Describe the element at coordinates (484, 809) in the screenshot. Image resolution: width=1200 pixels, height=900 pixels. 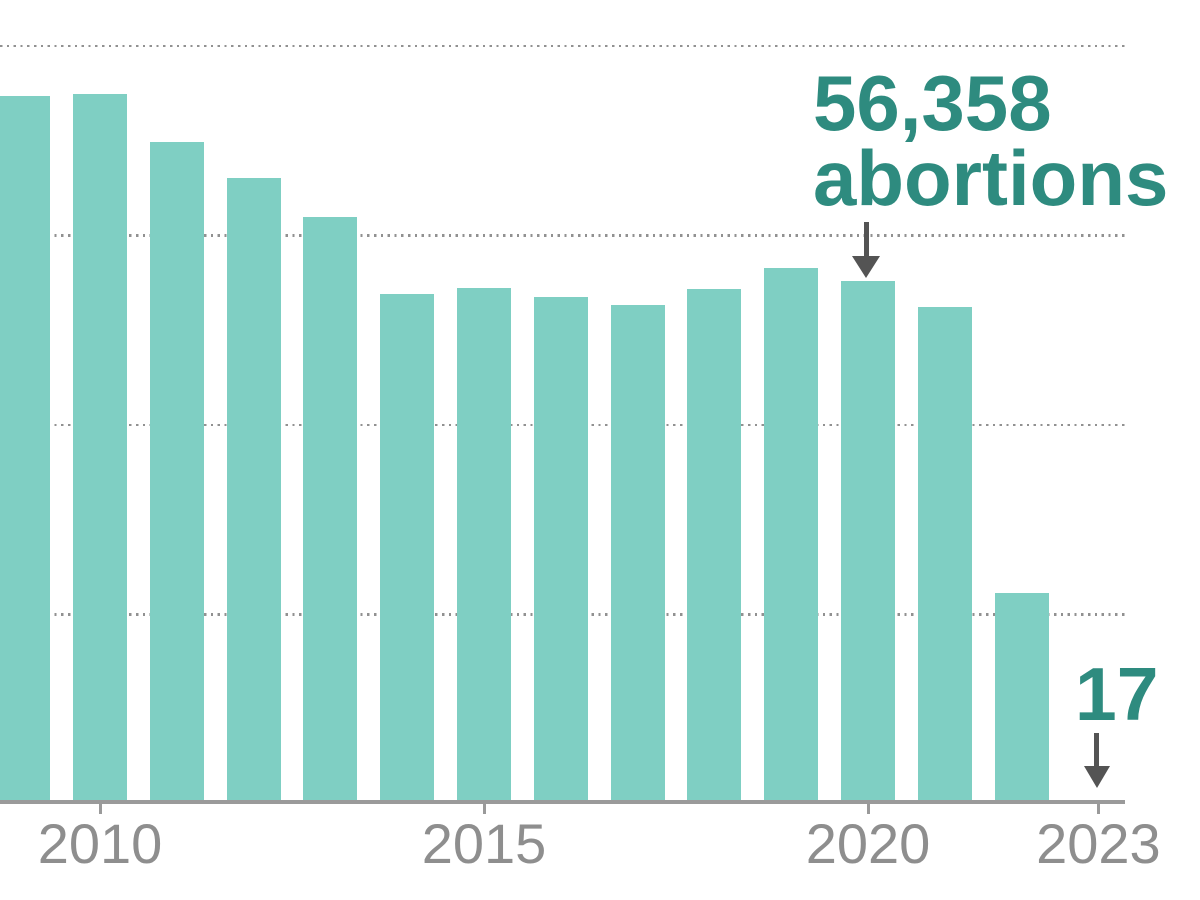
I see `x-tick-2015` at that location.